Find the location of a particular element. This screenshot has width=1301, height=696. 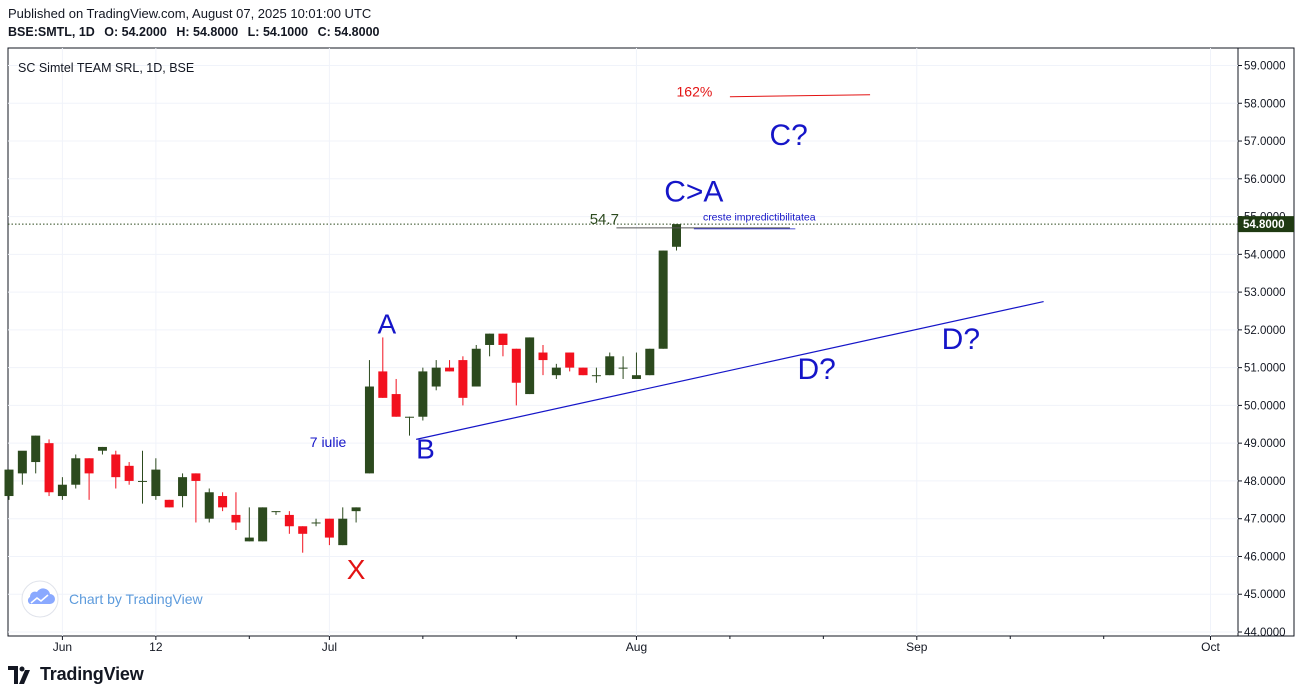

y-tick-label: 59.0000 is located at coordinates (1265, 67).